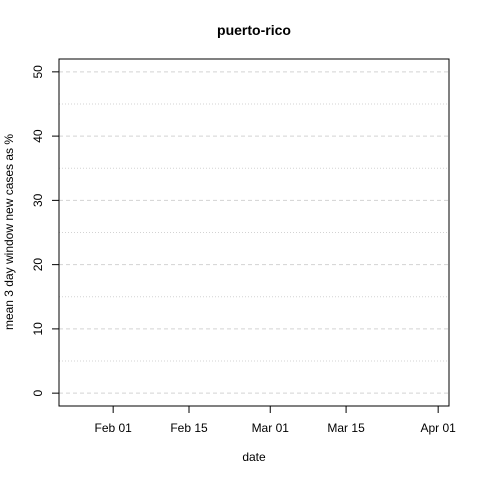 The height and width of the screenshot is (480, 480). I want to click on y-tick-label: 10, so click(38, 329).